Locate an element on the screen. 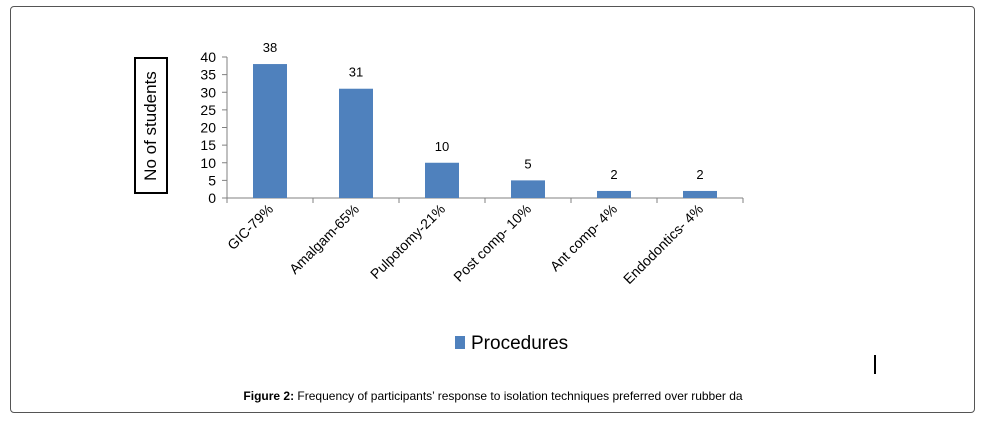 This screenshot has width=986, height=422. data-label: 38 is located at coordinates (270, 47).